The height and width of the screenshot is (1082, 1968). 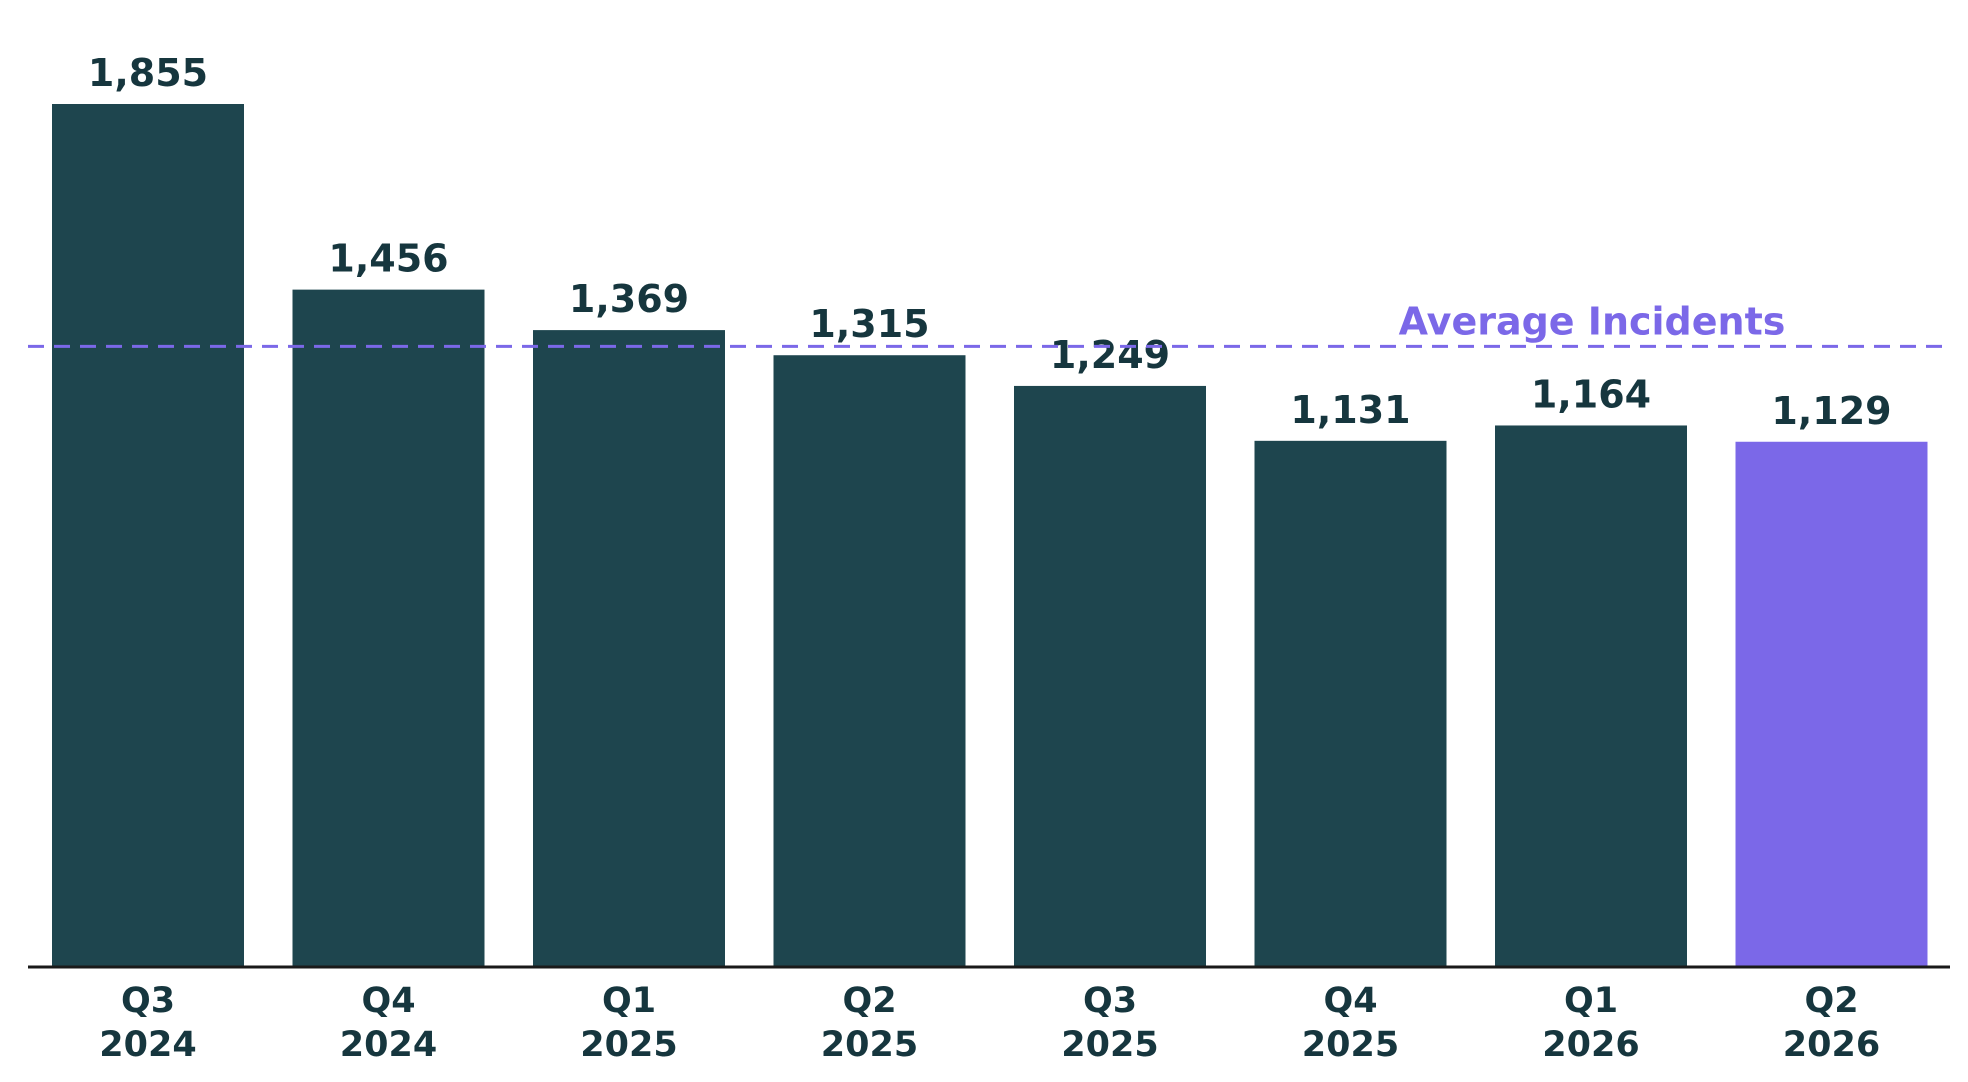 I want to click on bar-q1-2025, so click(x=629, y=649).